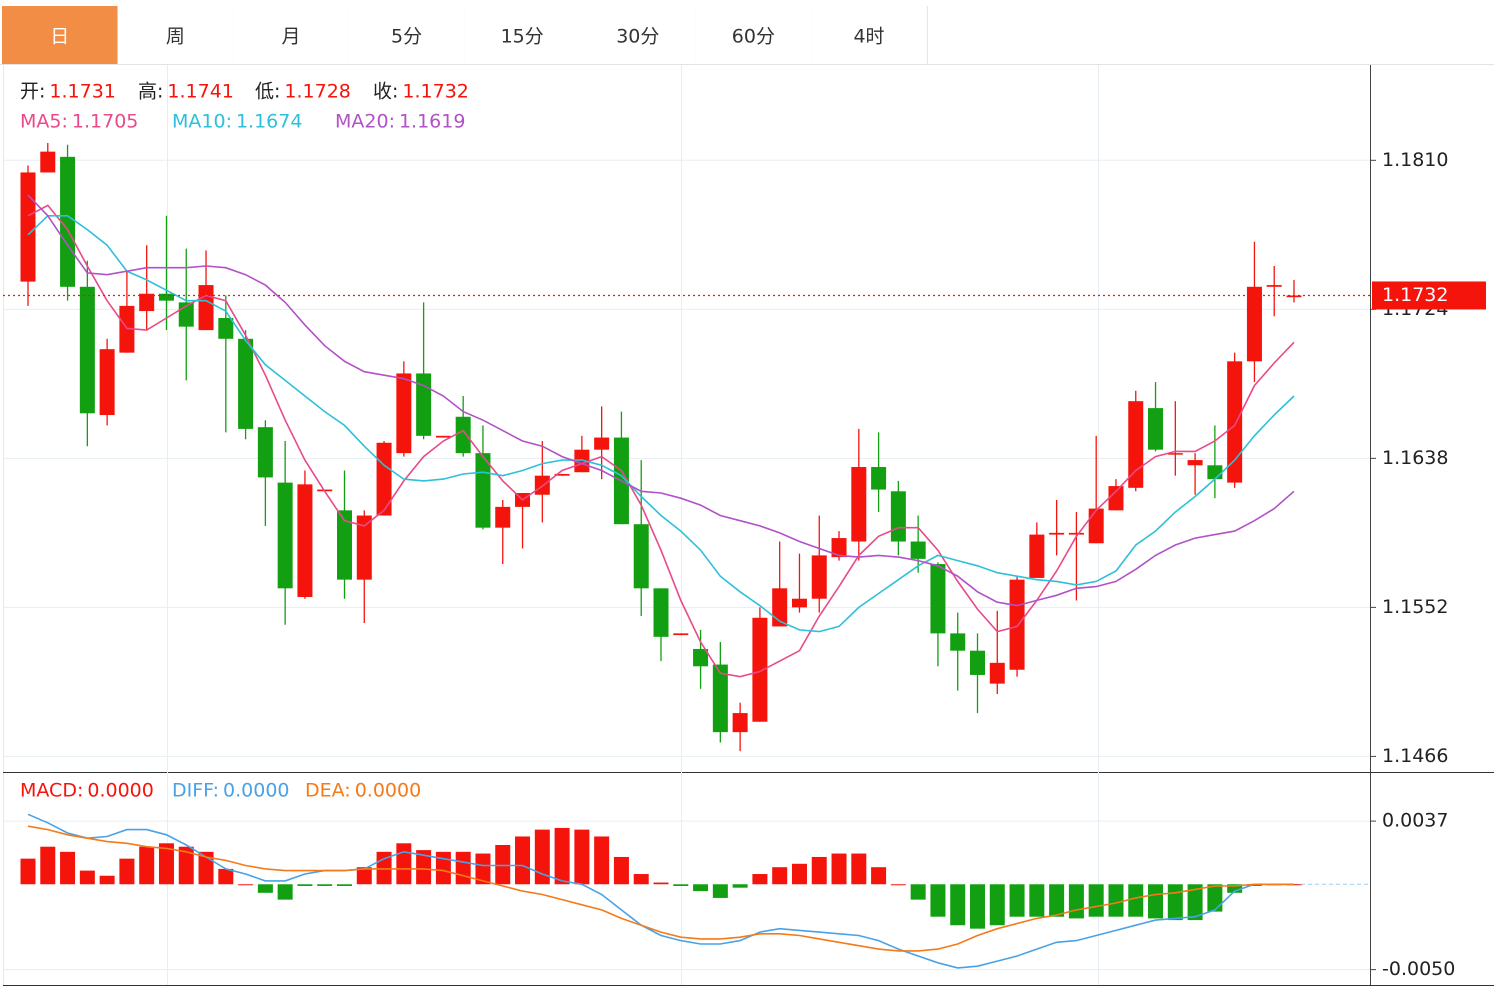 The width and height of the screenshot is (1494, 990). I want to click on legend-label: DIFF:, so click(195, 791).